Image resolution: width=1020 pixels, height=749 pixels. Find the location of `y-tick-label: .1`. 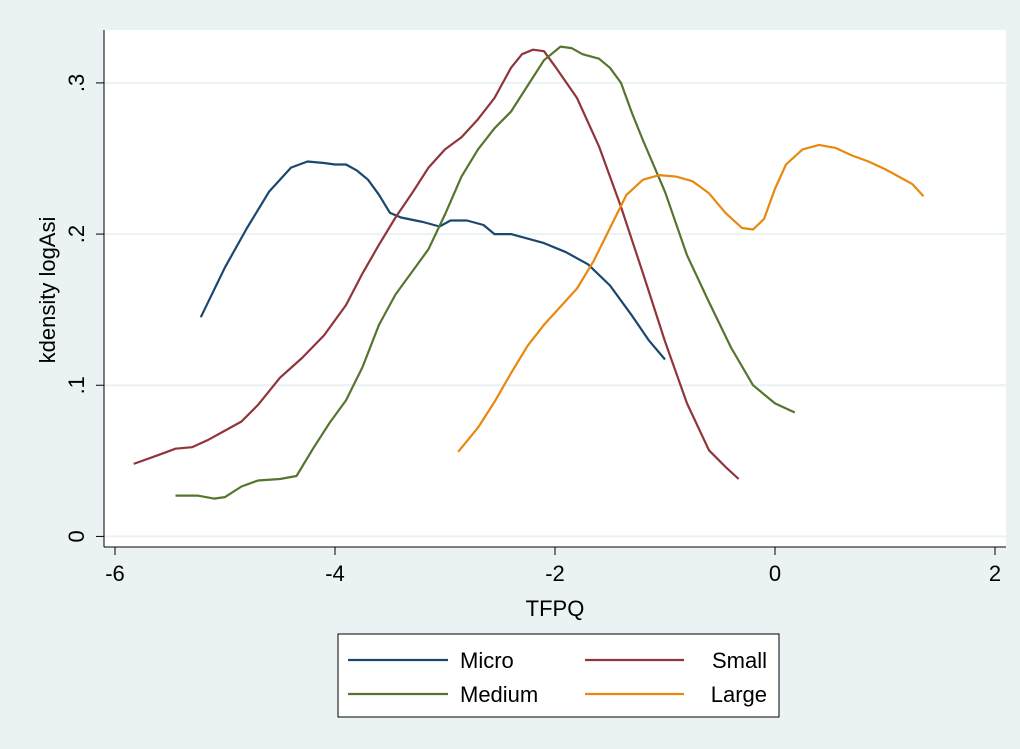

y-tick-label: .1 is located at coordinates (76, 385).